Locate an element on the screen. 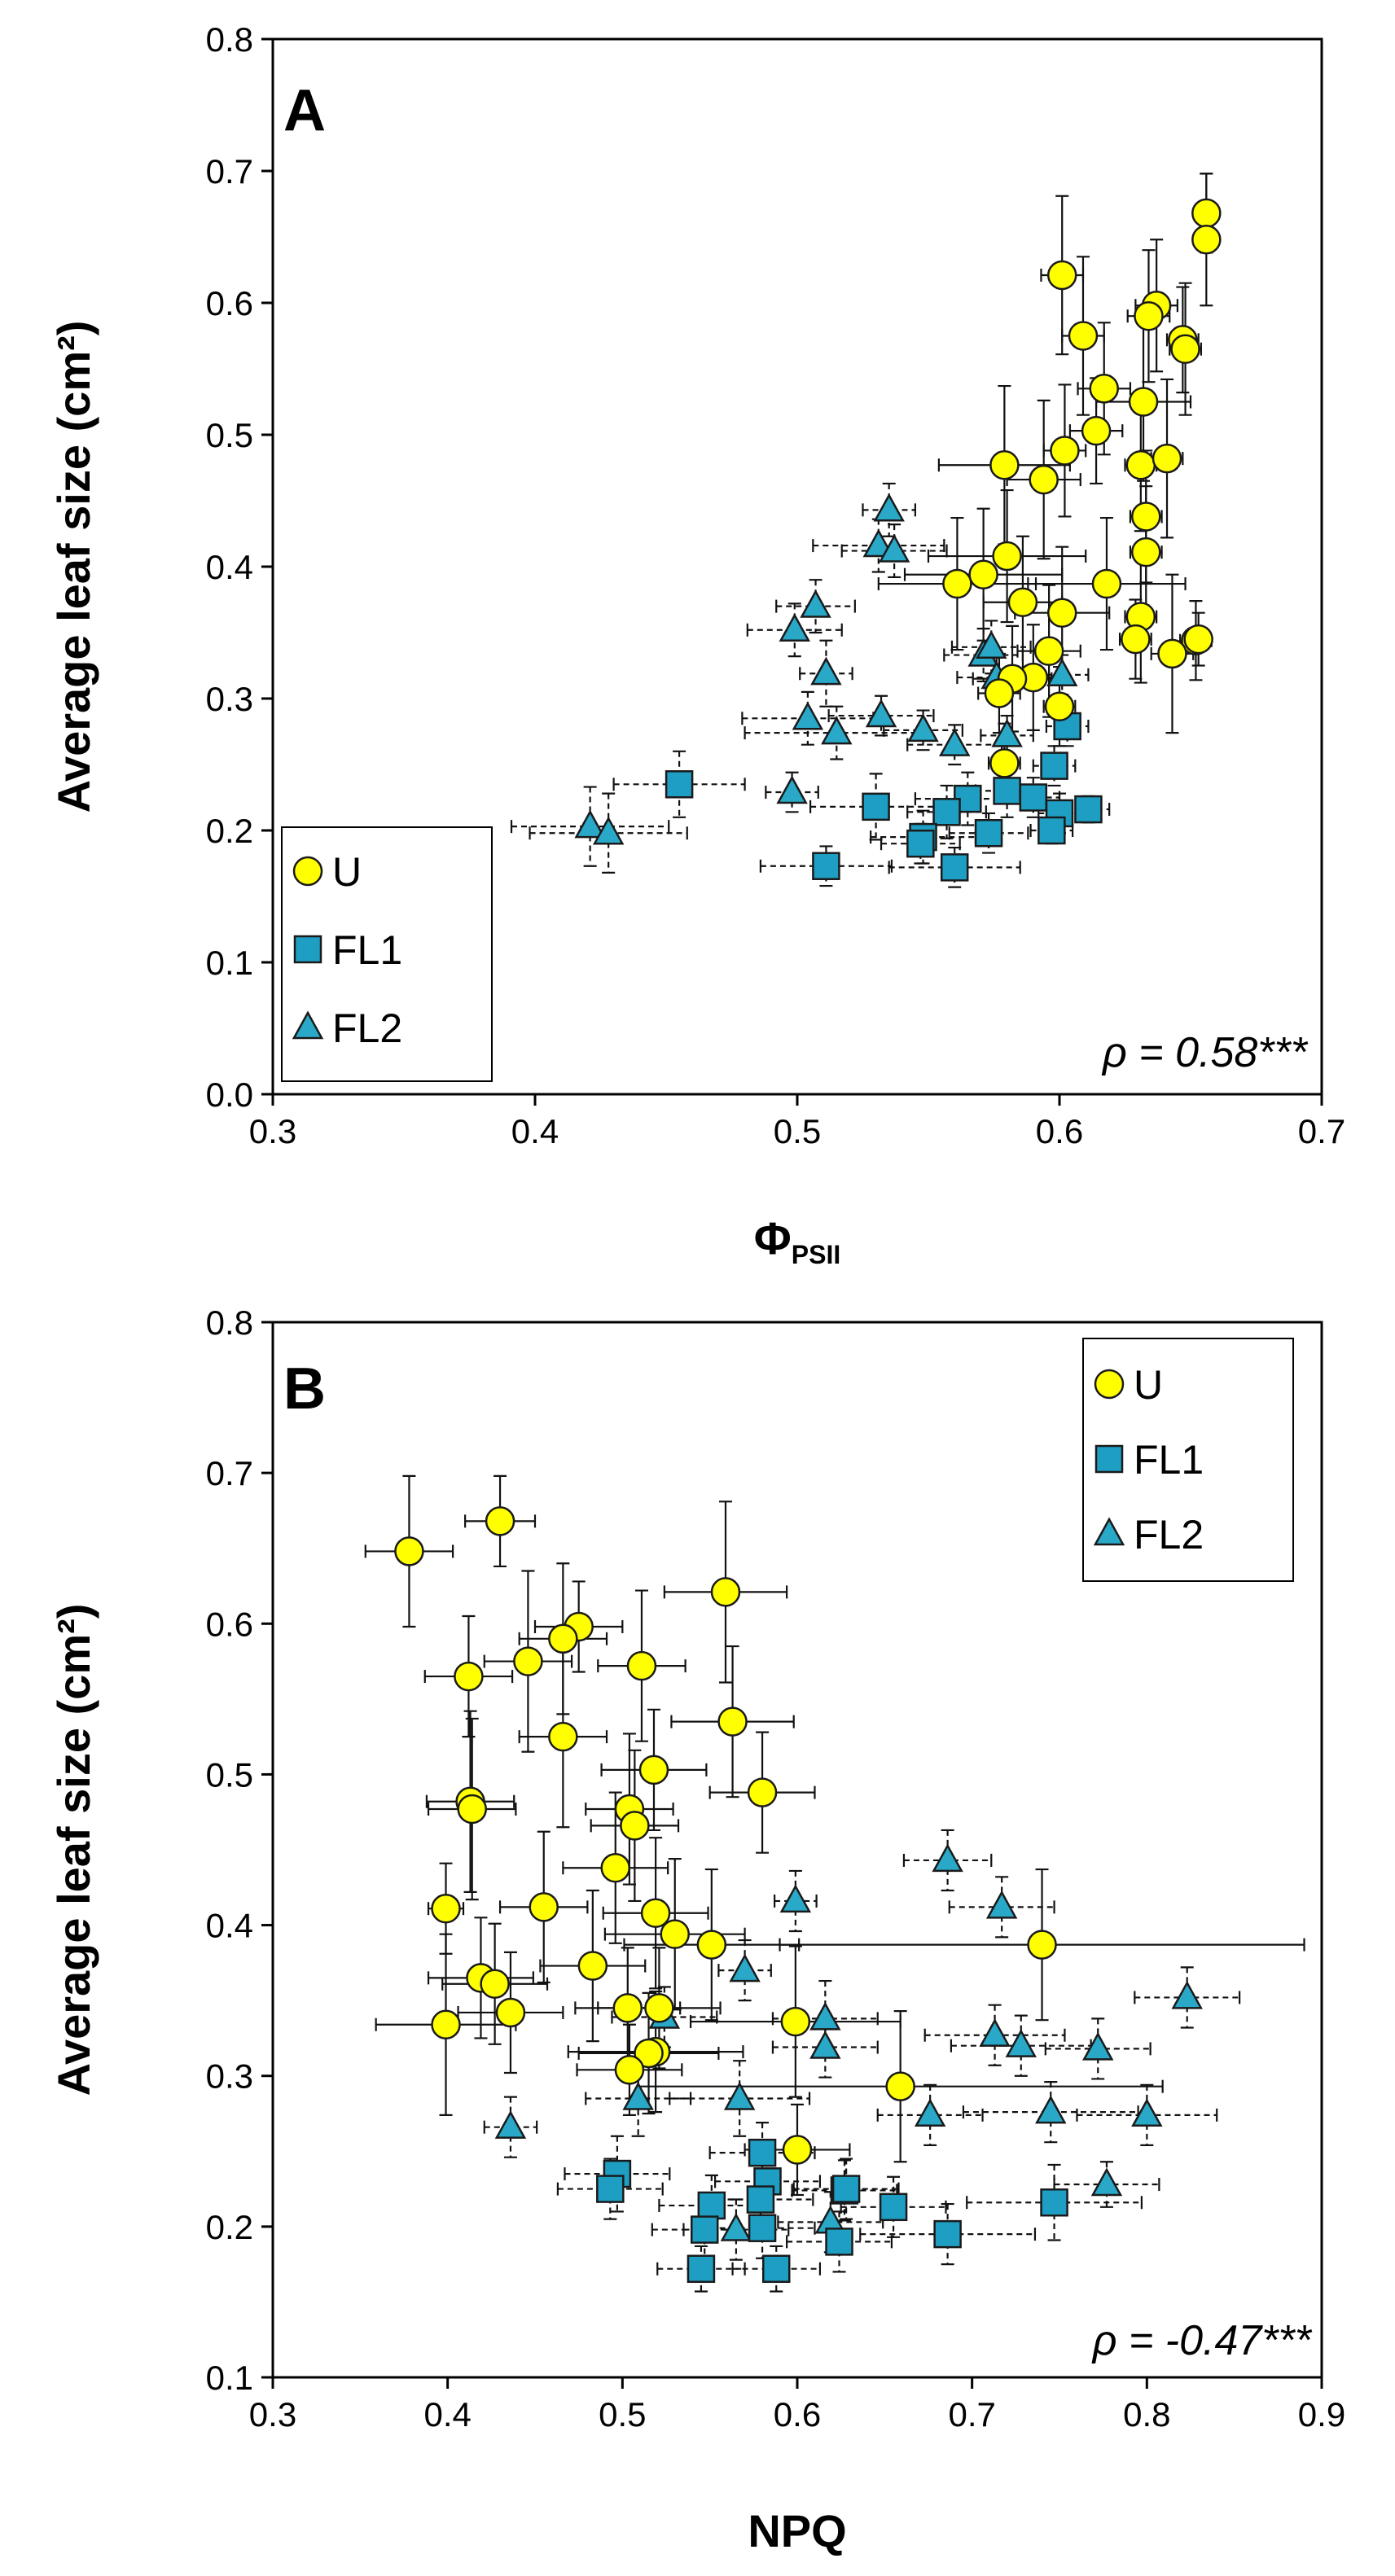 The width and height of the screenshot is (1395, 2576). legend-label: FL2 is located at coordinates (1169, 1534).